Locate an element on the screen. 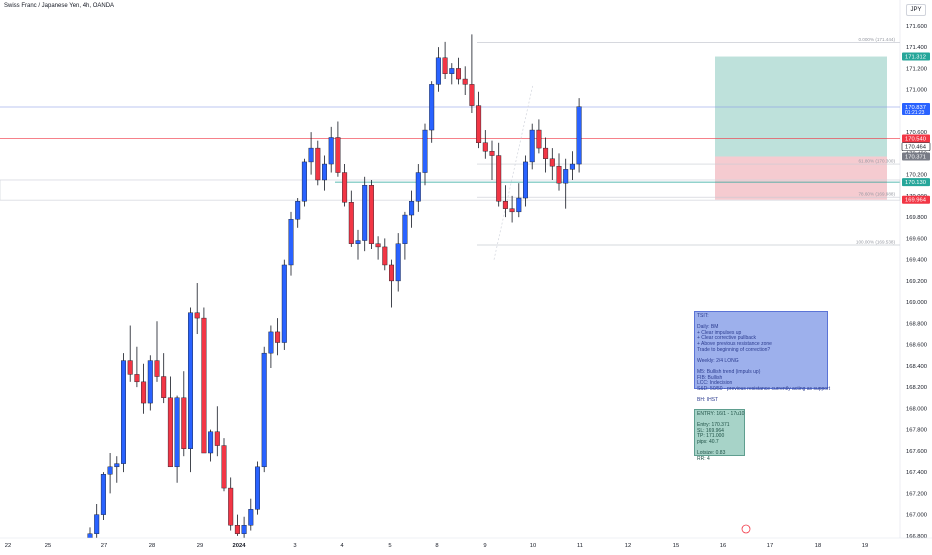  time-axis is located at coordinates (466, 544).